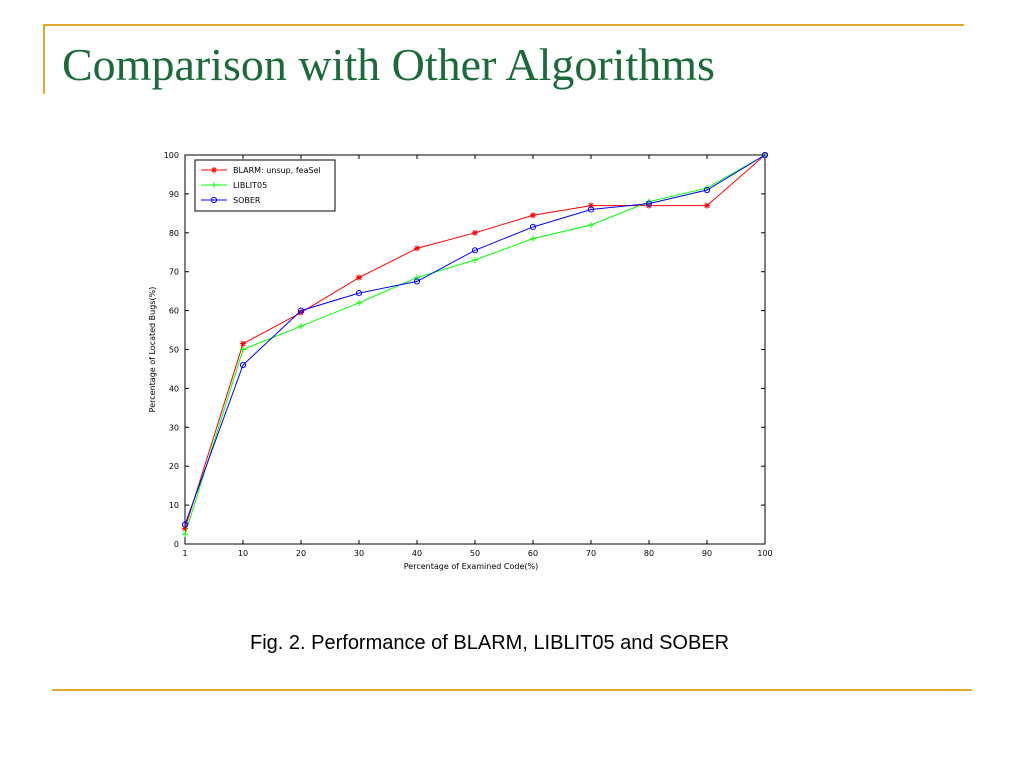 This screenshot has height=768, width=1024. What do you see at coordinates (214, 200) in the screenshot?
I see `legend-sober-point` at bounding box center [214, 200].